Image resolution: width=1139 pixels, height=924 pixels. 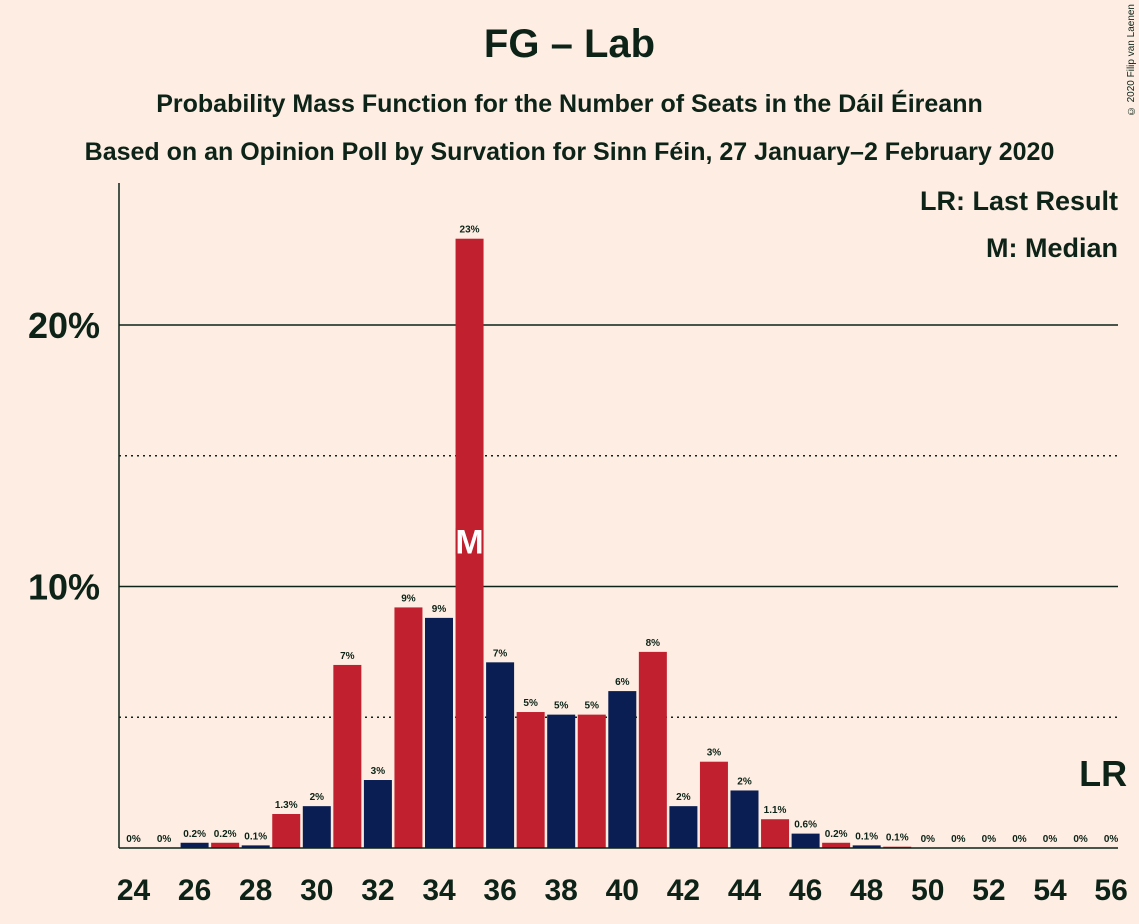 What do you see at coordinates (988, 890) in the screenshot?
I see `x-tick-label-52: 52` at bounding box center [988, 890].